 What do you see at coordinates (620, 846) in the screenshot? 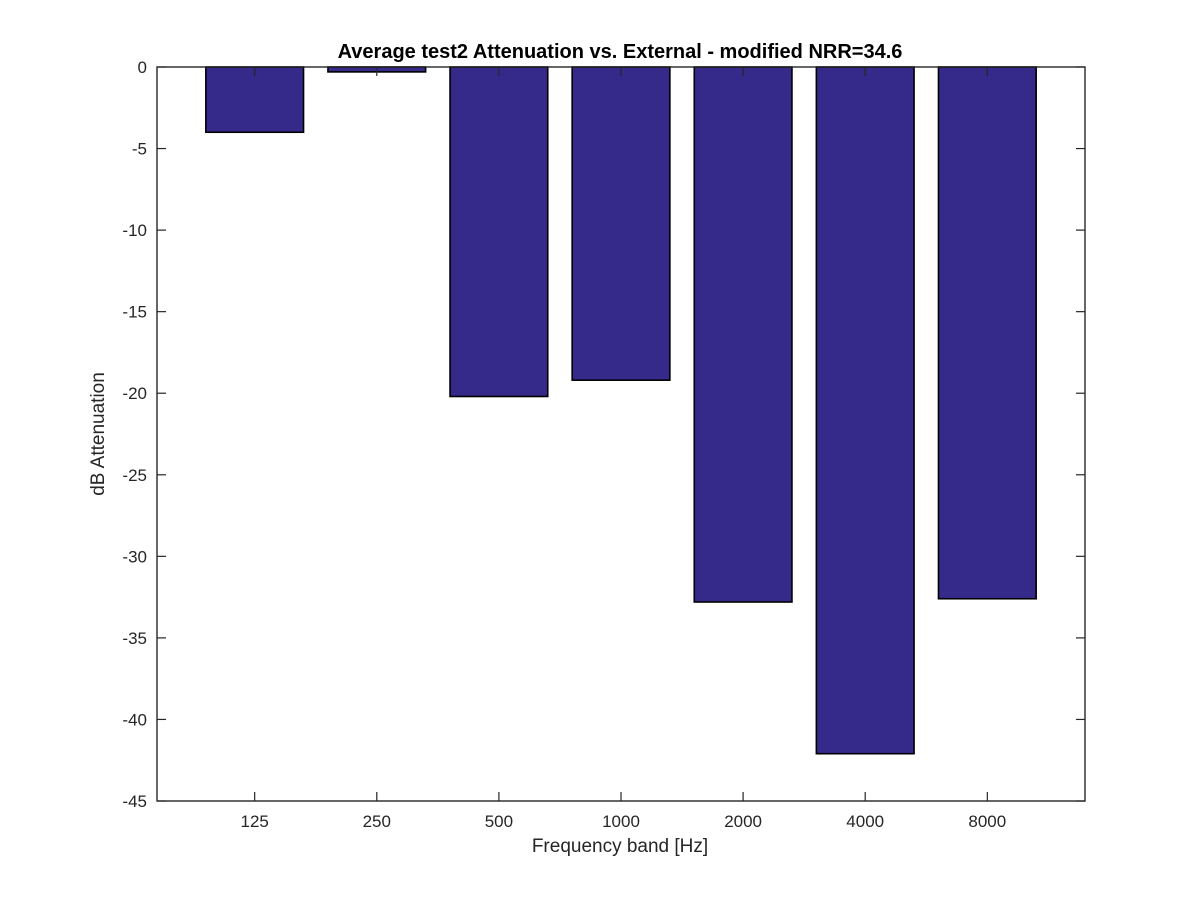
I see `x-axis-label: Frequency band [Hz]` at bounding box center [620, 846].